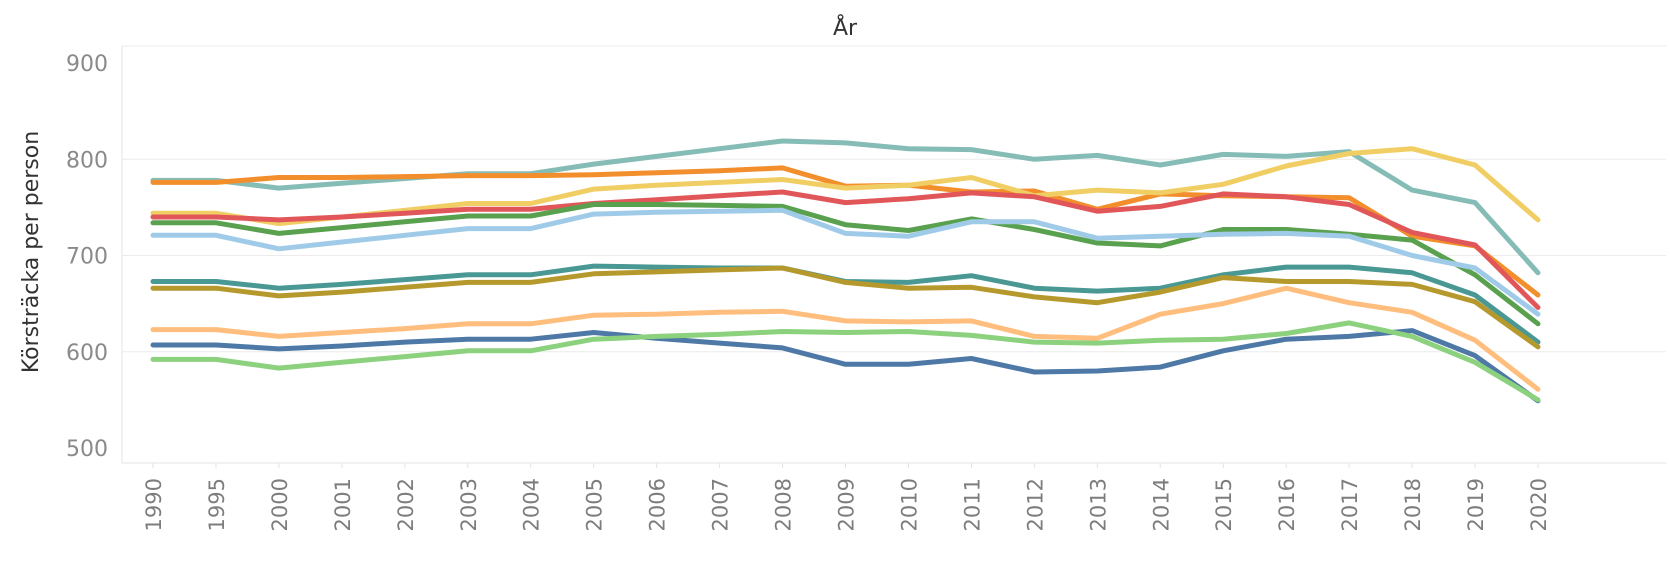 Image resolution: width=1670 pixels, height=562 pixels. What do you see at coordinates (87, 64) in the screenshot?
I see `y-tick-label: 900` at bounding box center [87, 64].